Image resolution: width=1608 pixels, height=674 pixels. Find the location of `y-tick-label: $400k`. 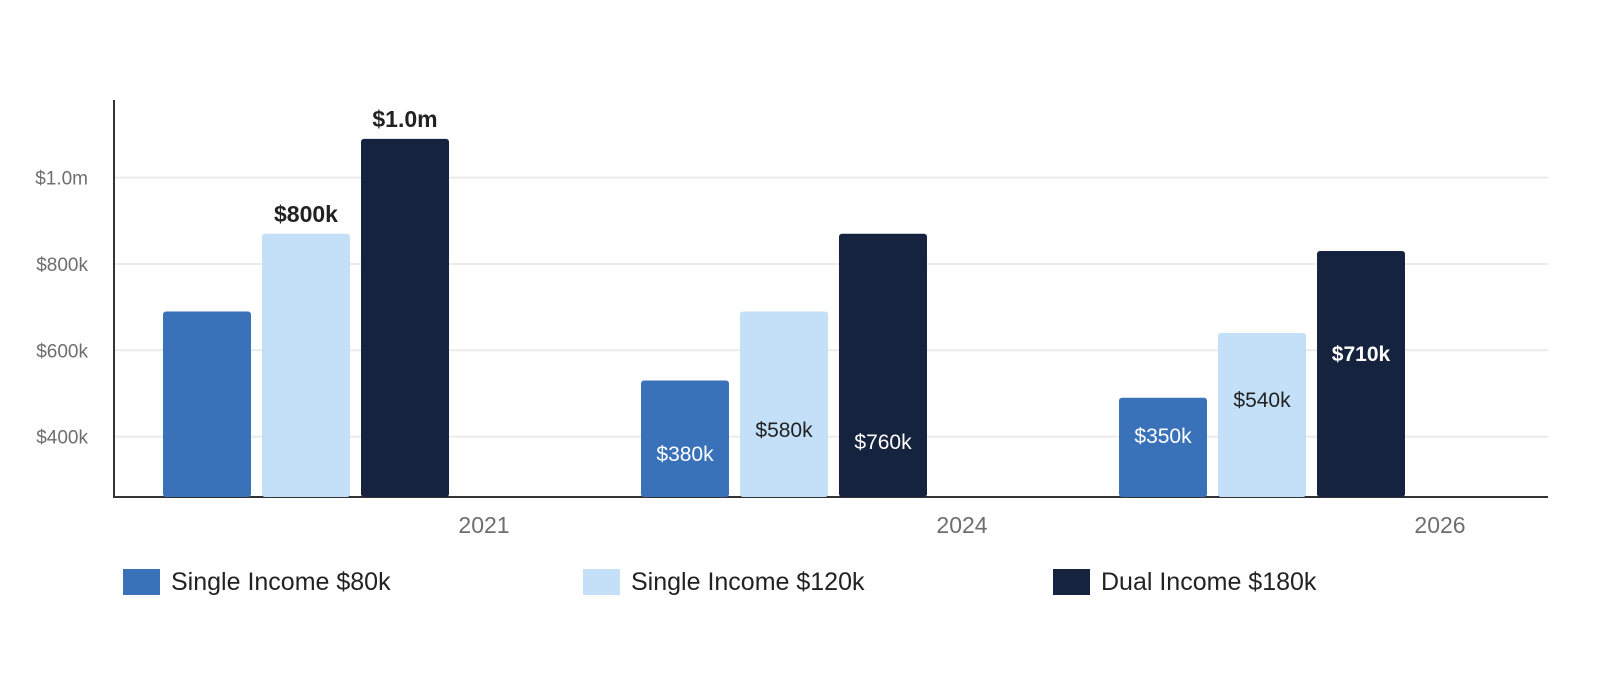

y-tick-label: $400k is located at coordinates (62, 438).